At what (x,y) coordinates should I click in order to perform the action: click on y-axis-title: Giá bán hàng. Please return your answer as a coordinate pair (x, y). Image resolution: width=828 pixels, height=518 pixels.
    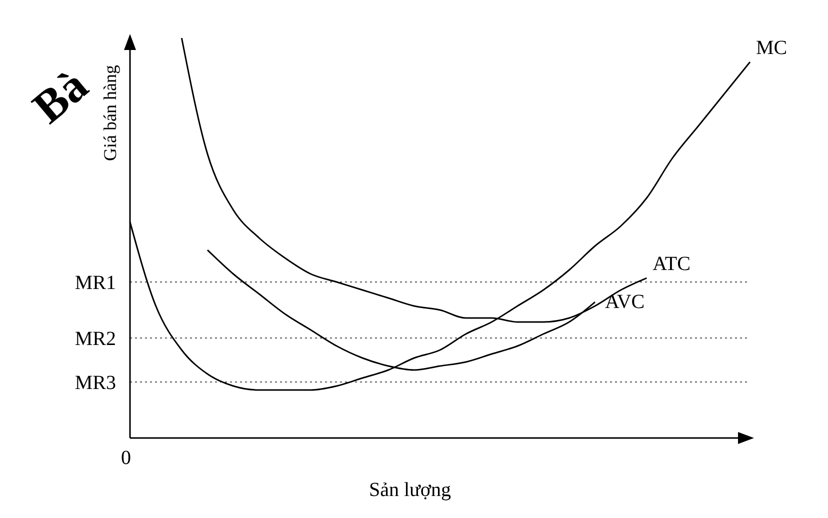
    Looking at the image, I should click on (110, 113).